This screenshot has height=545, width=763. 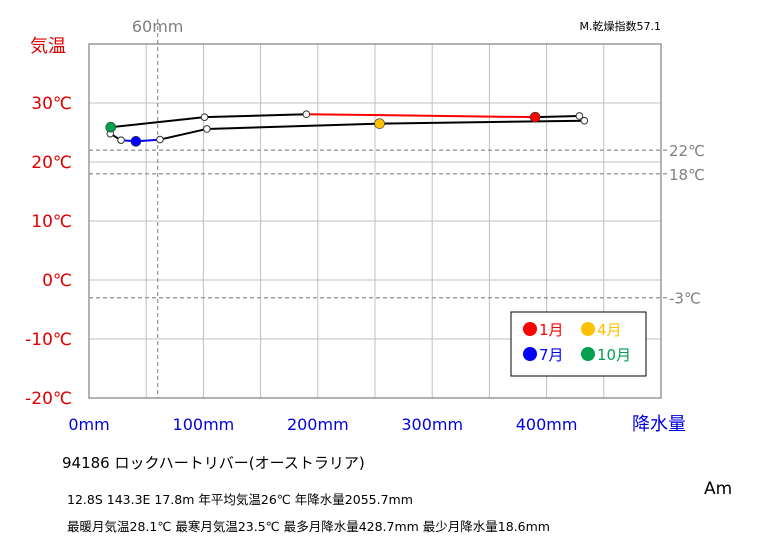 What do you see at coordinates (318, 424) in the screenshot?
I see `x-tick-label: 200mm` at bounding box center [318, 424].